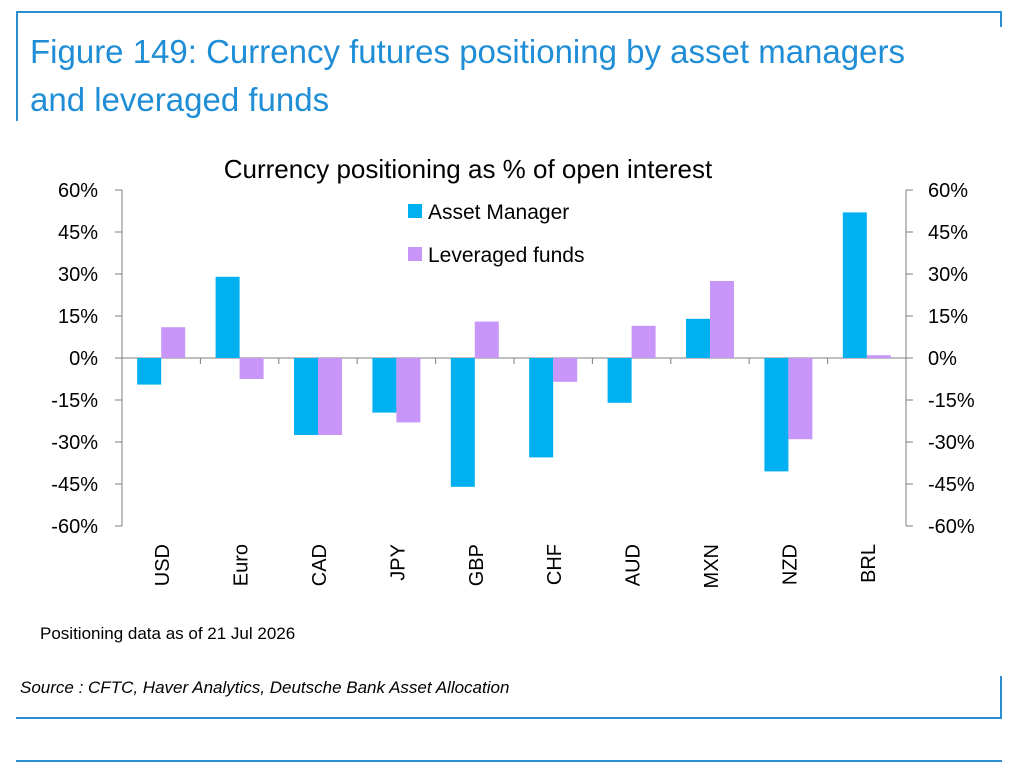 The image size is (1020, 768). I want to click on bar-leveraged-funds-cad, so click(330, 396).